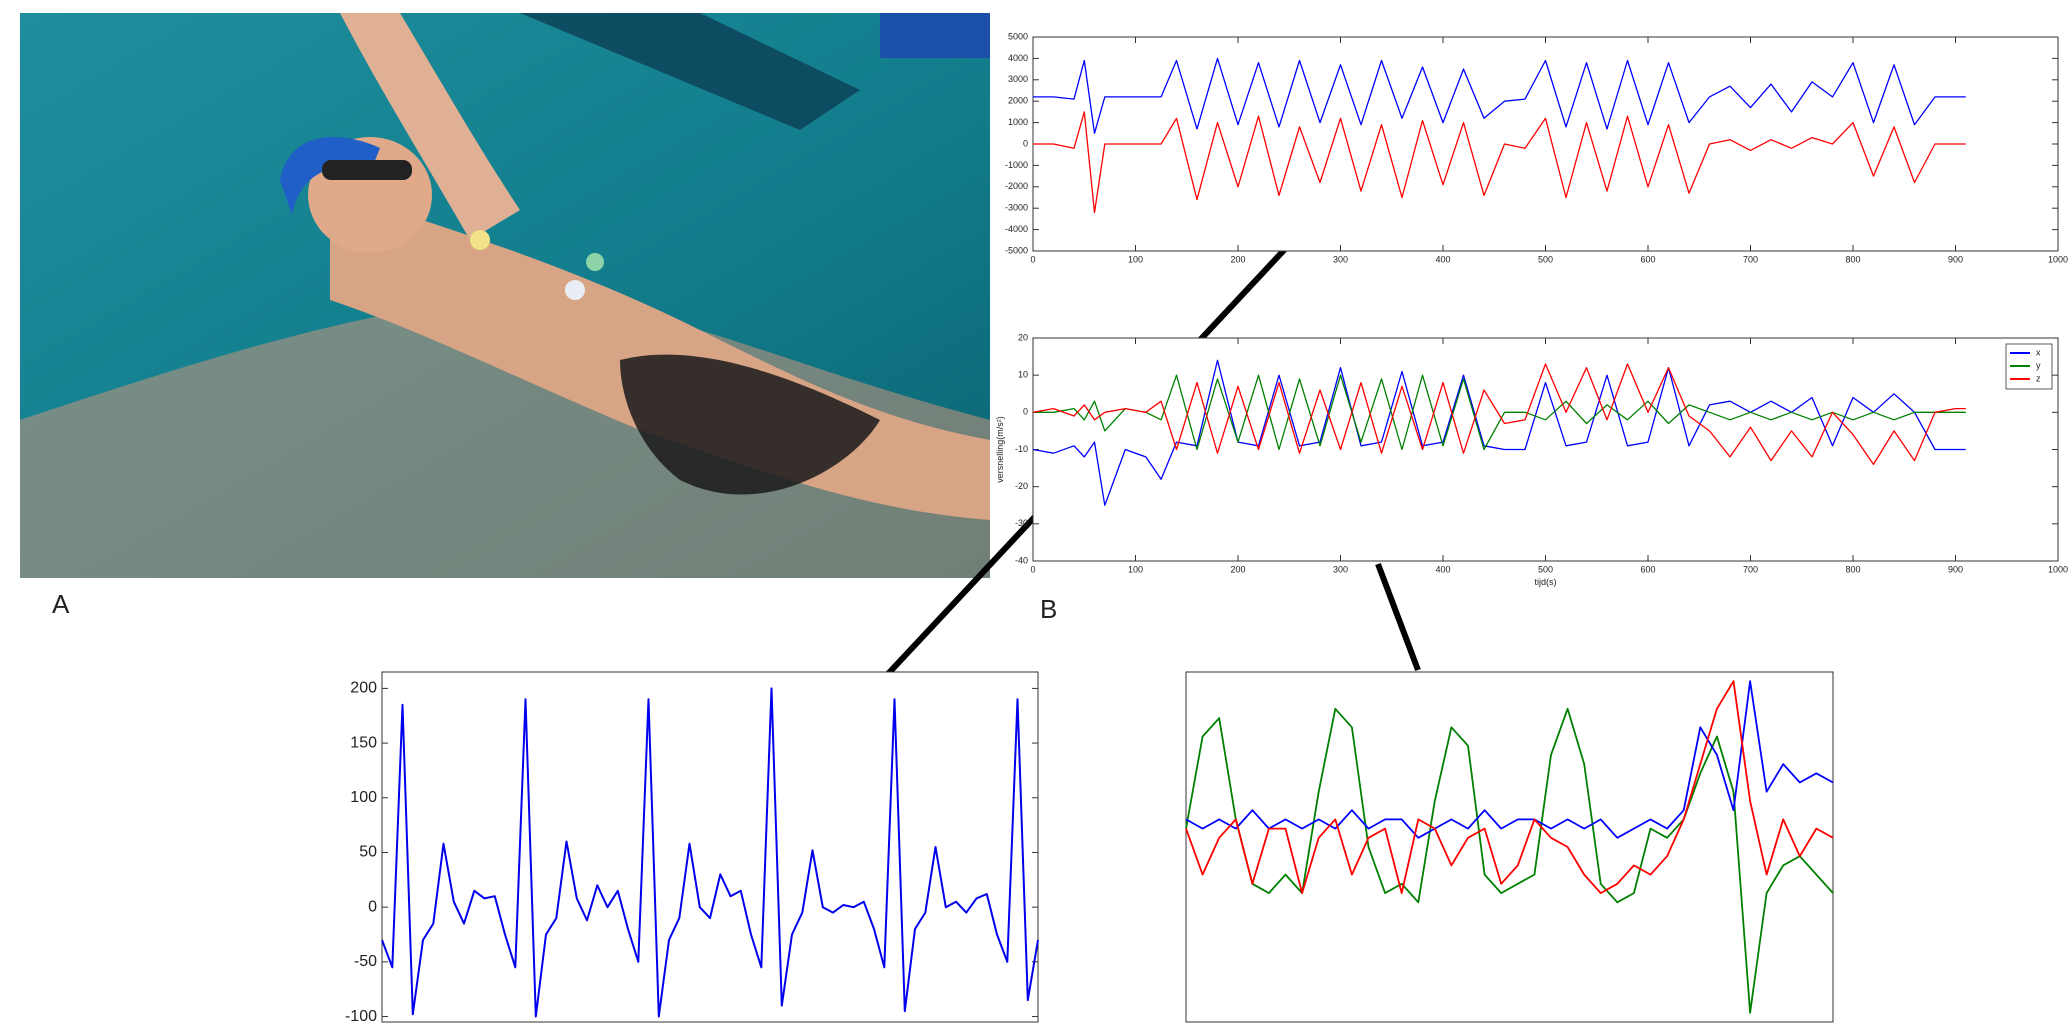 This screenshot has height=1031, width=2068. Describe the element at coordinates (1021, 560) in the screenshot. I see `y-tick-label: -40` at that location.